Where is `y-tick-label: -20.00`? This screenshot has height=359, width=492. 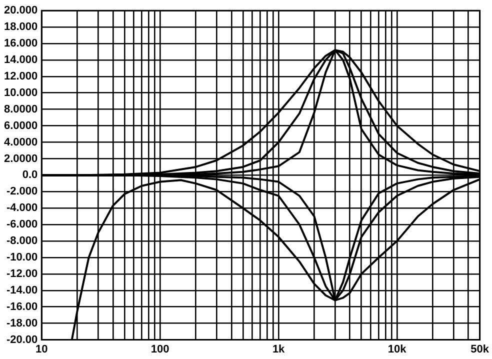 y-tick-label: -20.00 is located at coordinates (22, 340).